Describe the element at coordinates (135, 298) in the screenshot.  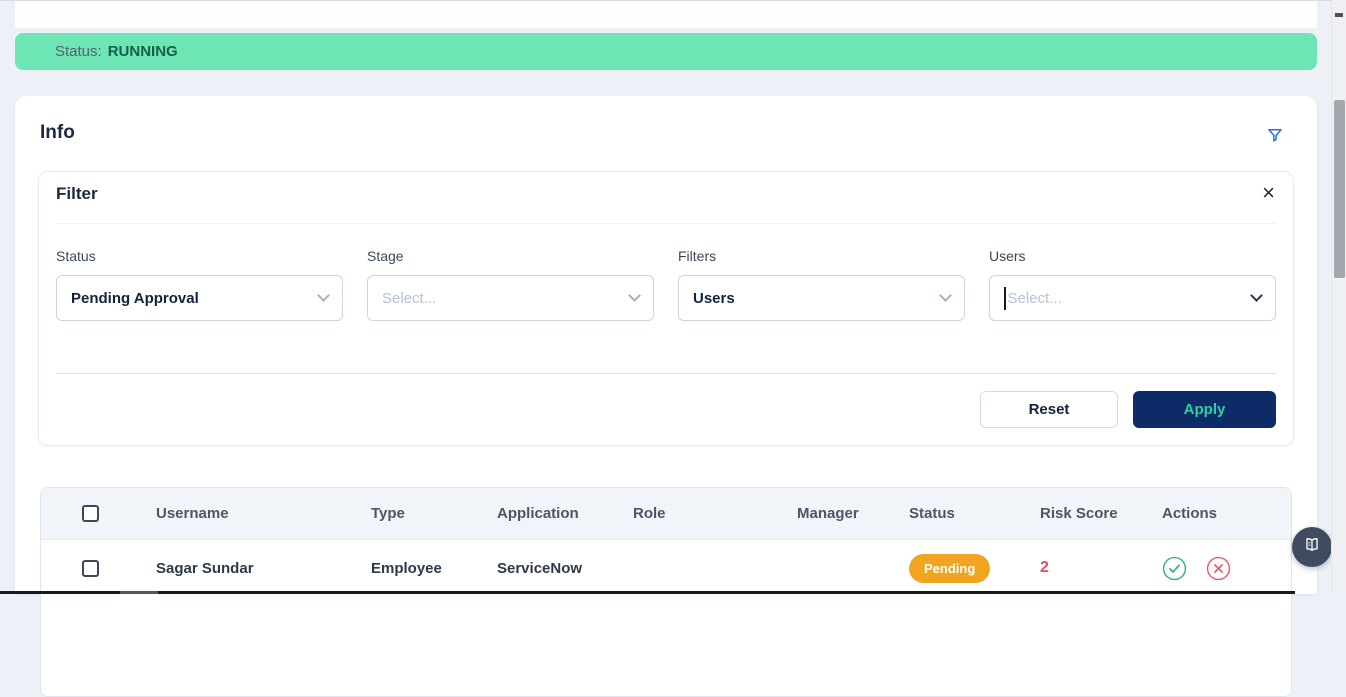
I see `status-select-value: Pending Approval` at that location.